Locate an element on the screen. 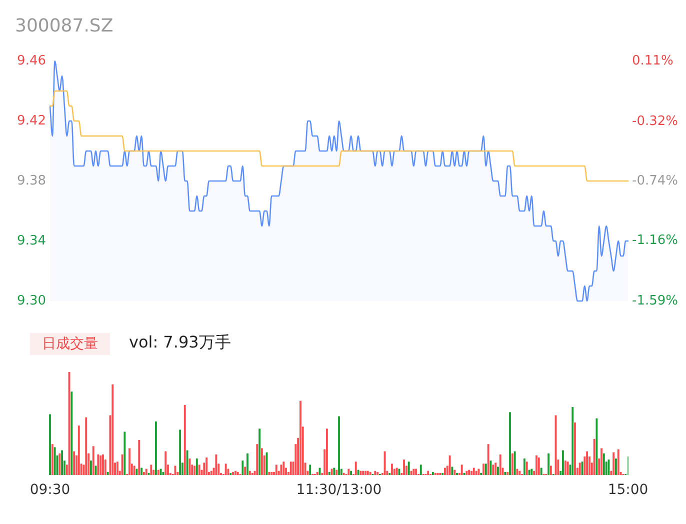 The image size is (686, 524). chart-title: 日成交量 is located at coordinates (70, 344).